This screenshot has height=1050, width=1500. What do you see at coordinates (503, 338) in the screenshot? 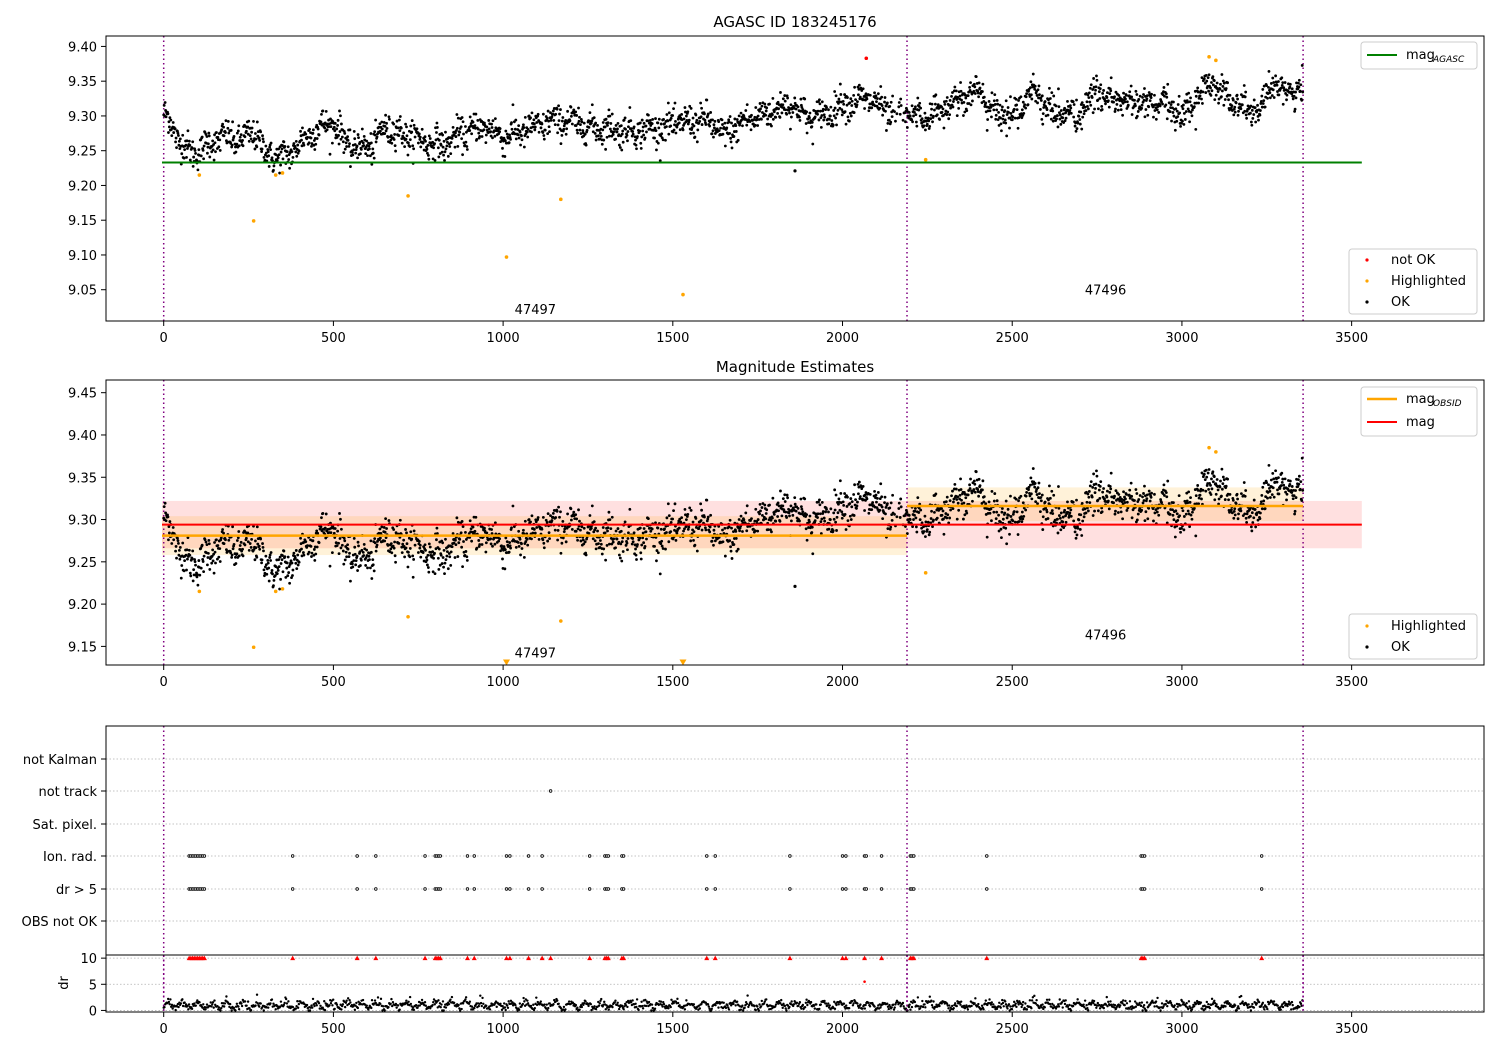
I see `x-tick-label: 1000` at bounding box center [503, 338].